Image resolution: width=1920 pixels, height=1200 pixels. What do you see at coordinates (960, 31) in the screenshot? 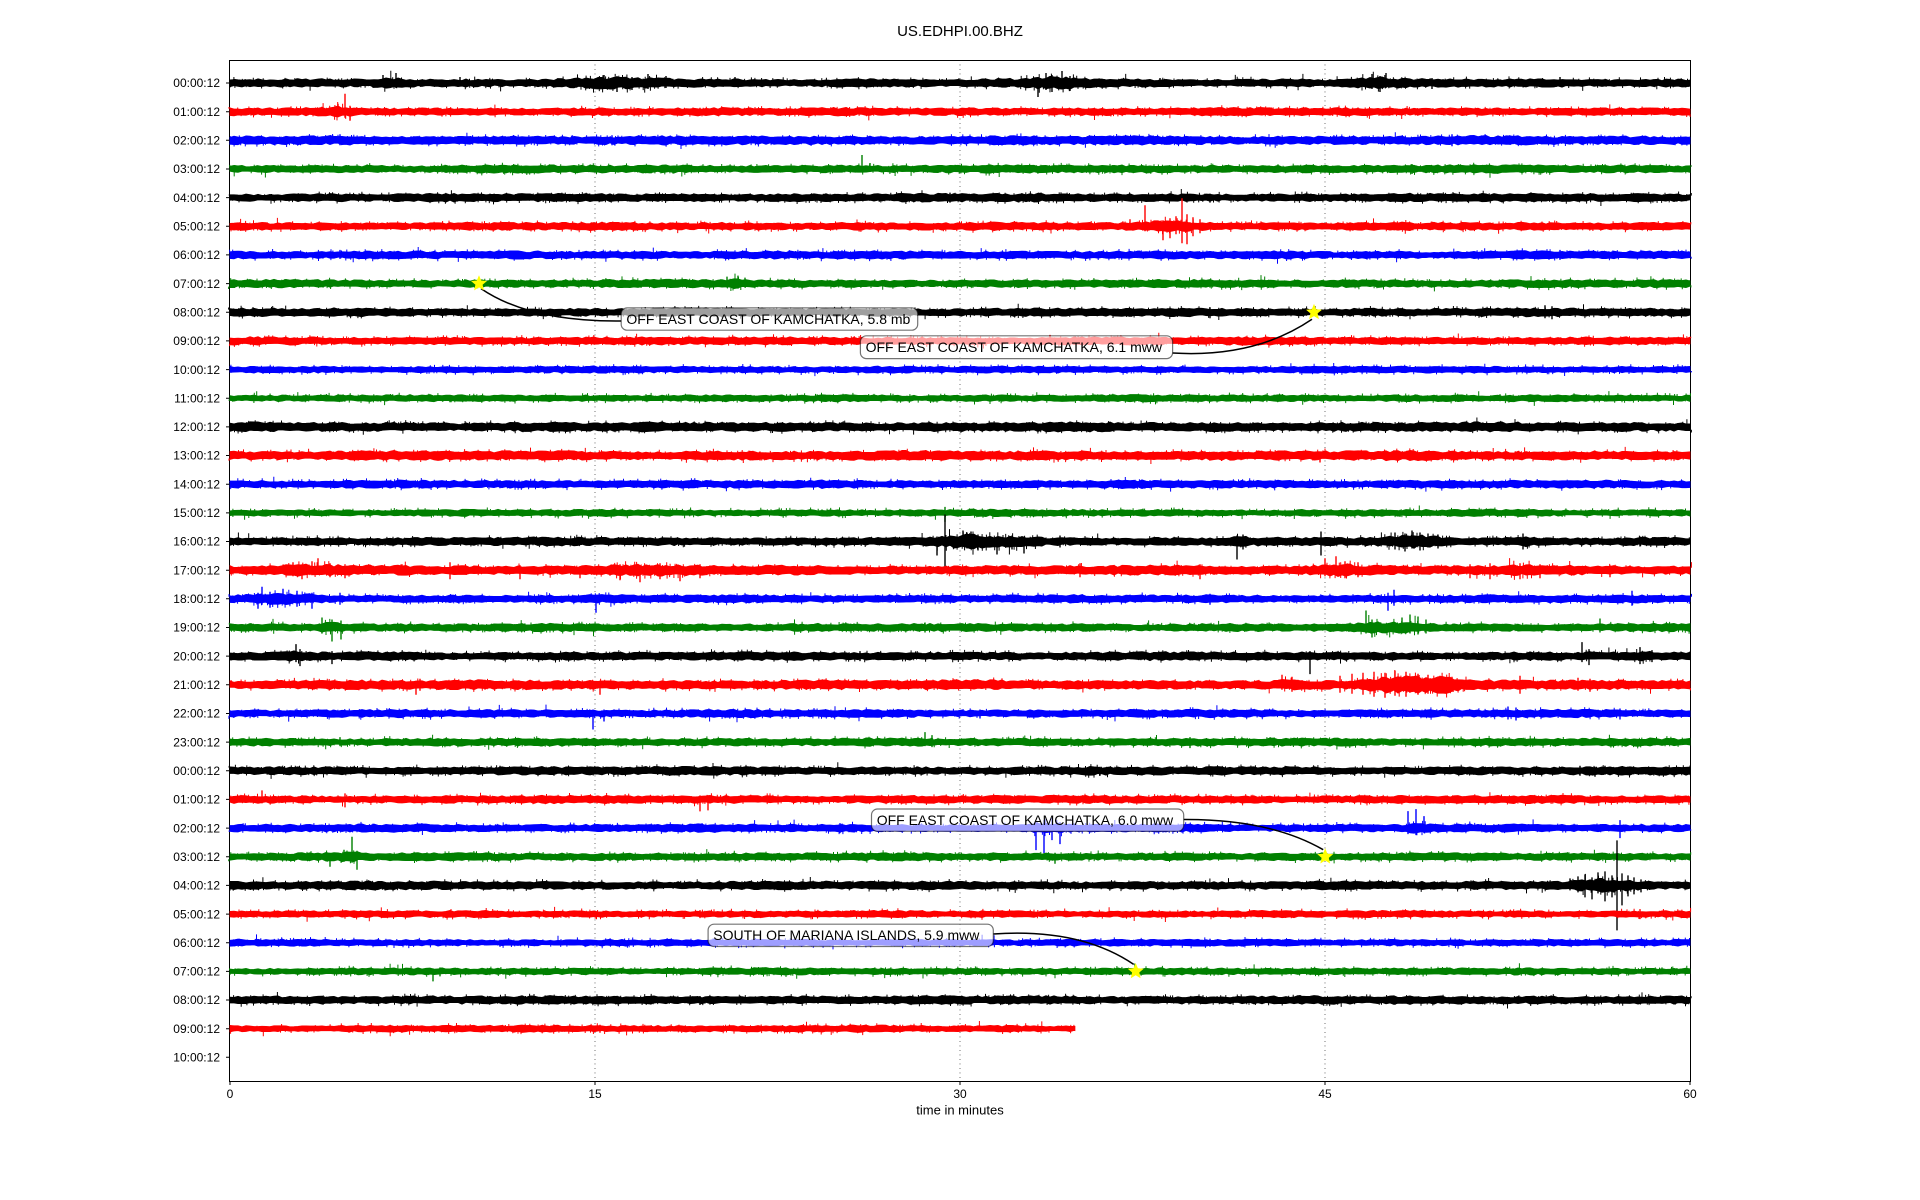
I see `svg-text: US.EDHPI.00.BHZ` at bounding box center [960, 31].